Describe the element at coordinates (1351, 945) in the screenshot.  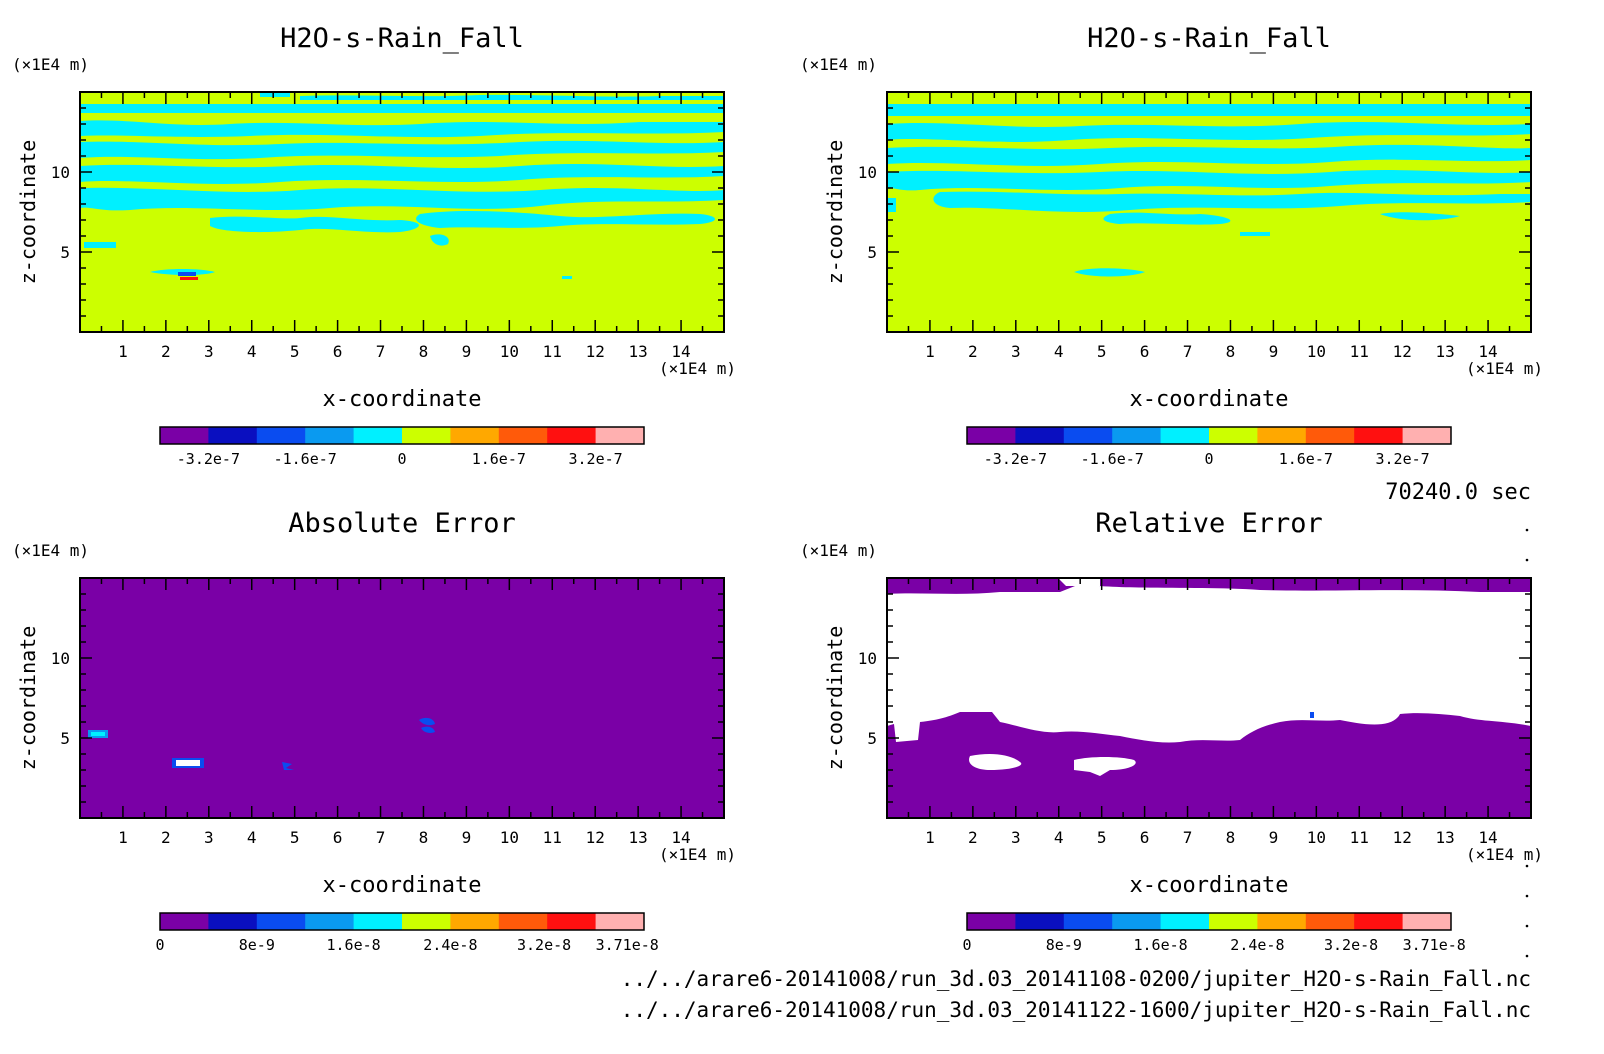
I see `colorbar-label: 3.2e-8` at that location.